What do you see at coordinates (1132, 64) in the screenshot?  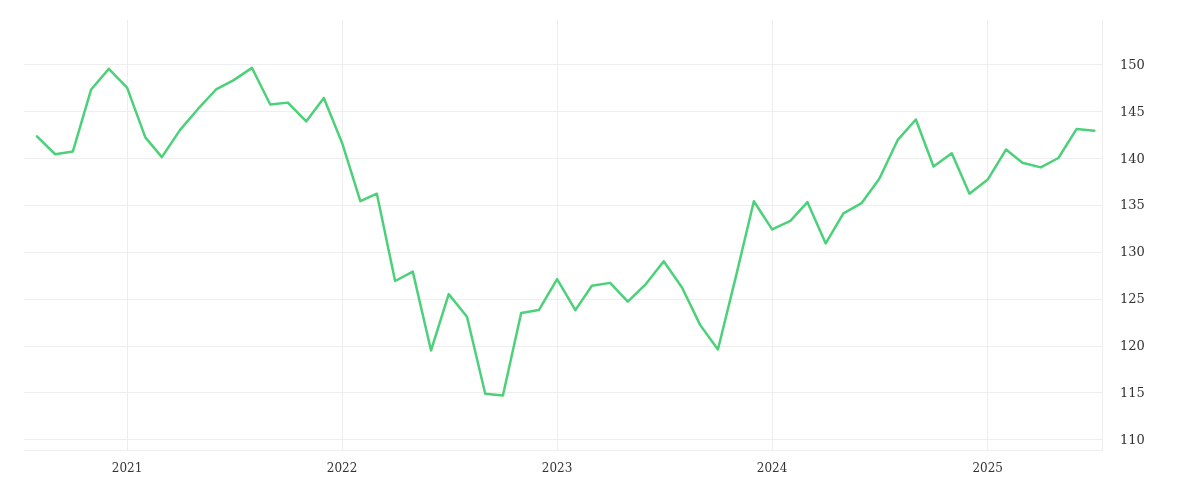 I see `y-tick-label: 150` at bounding box center [1132, 64].